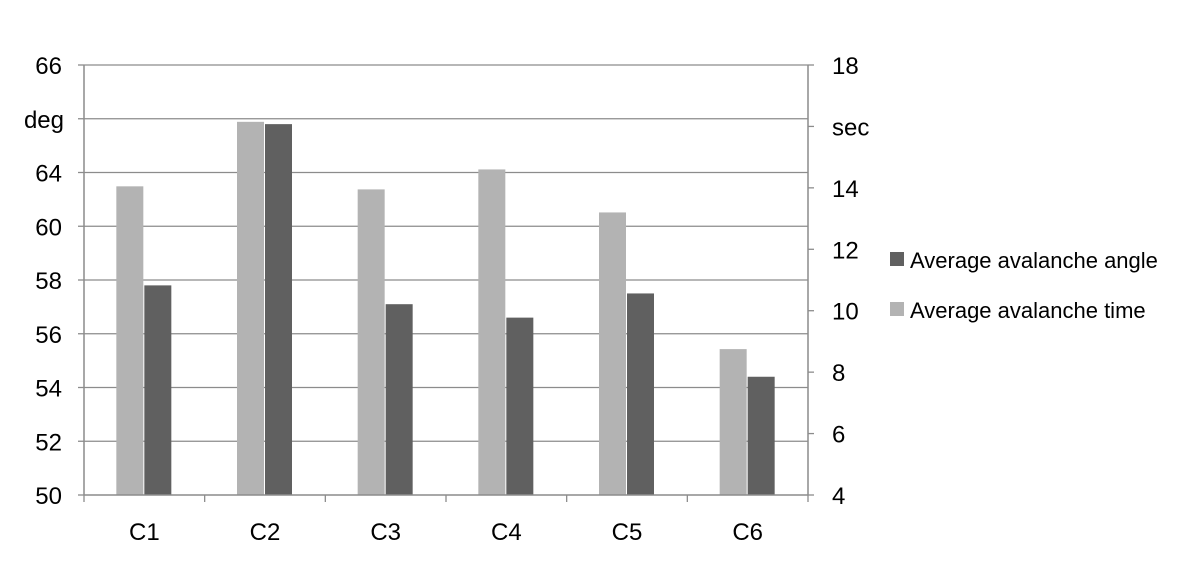  I want to click on legend-label-time: Average avalanche time, so click(1028, 310).